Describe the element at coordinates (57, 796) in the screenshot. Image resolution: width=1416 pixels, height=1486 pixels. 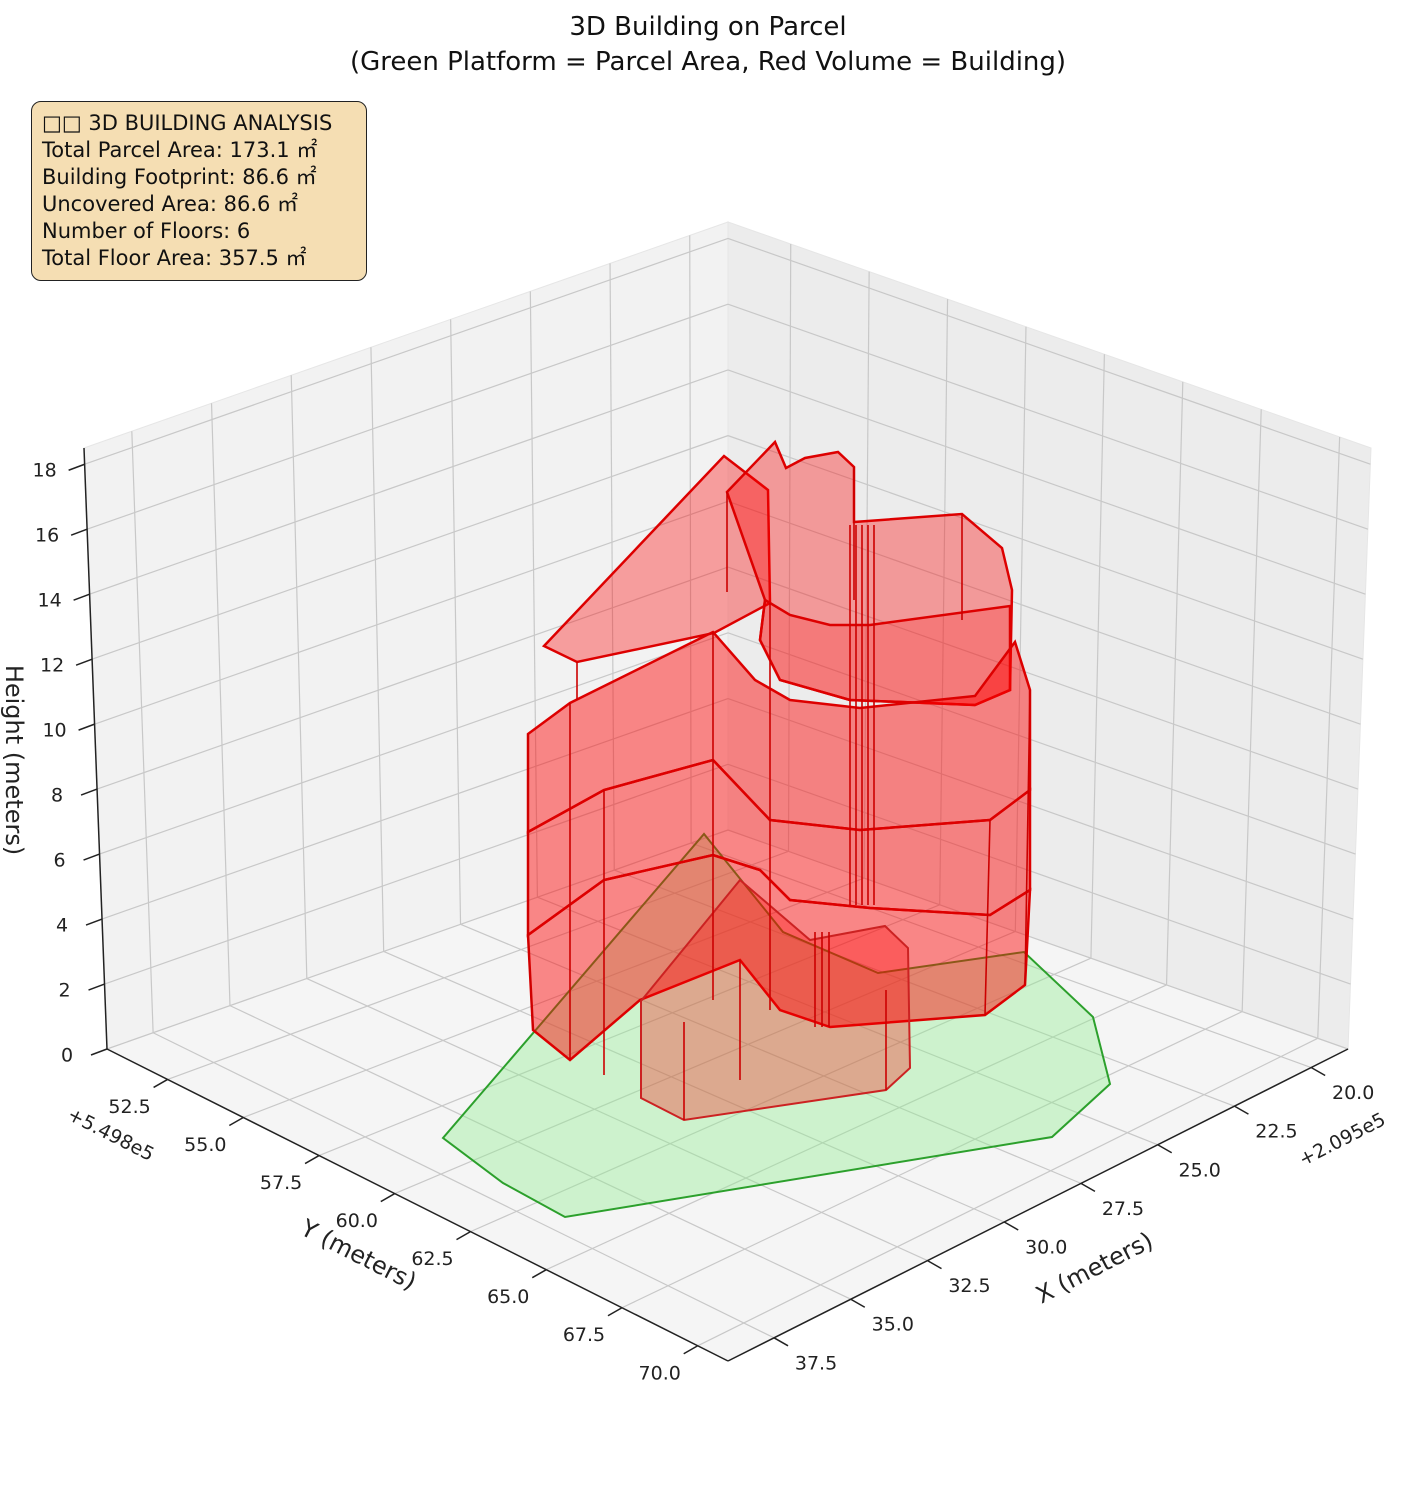
I see `z-tick-label: 8` at that location.